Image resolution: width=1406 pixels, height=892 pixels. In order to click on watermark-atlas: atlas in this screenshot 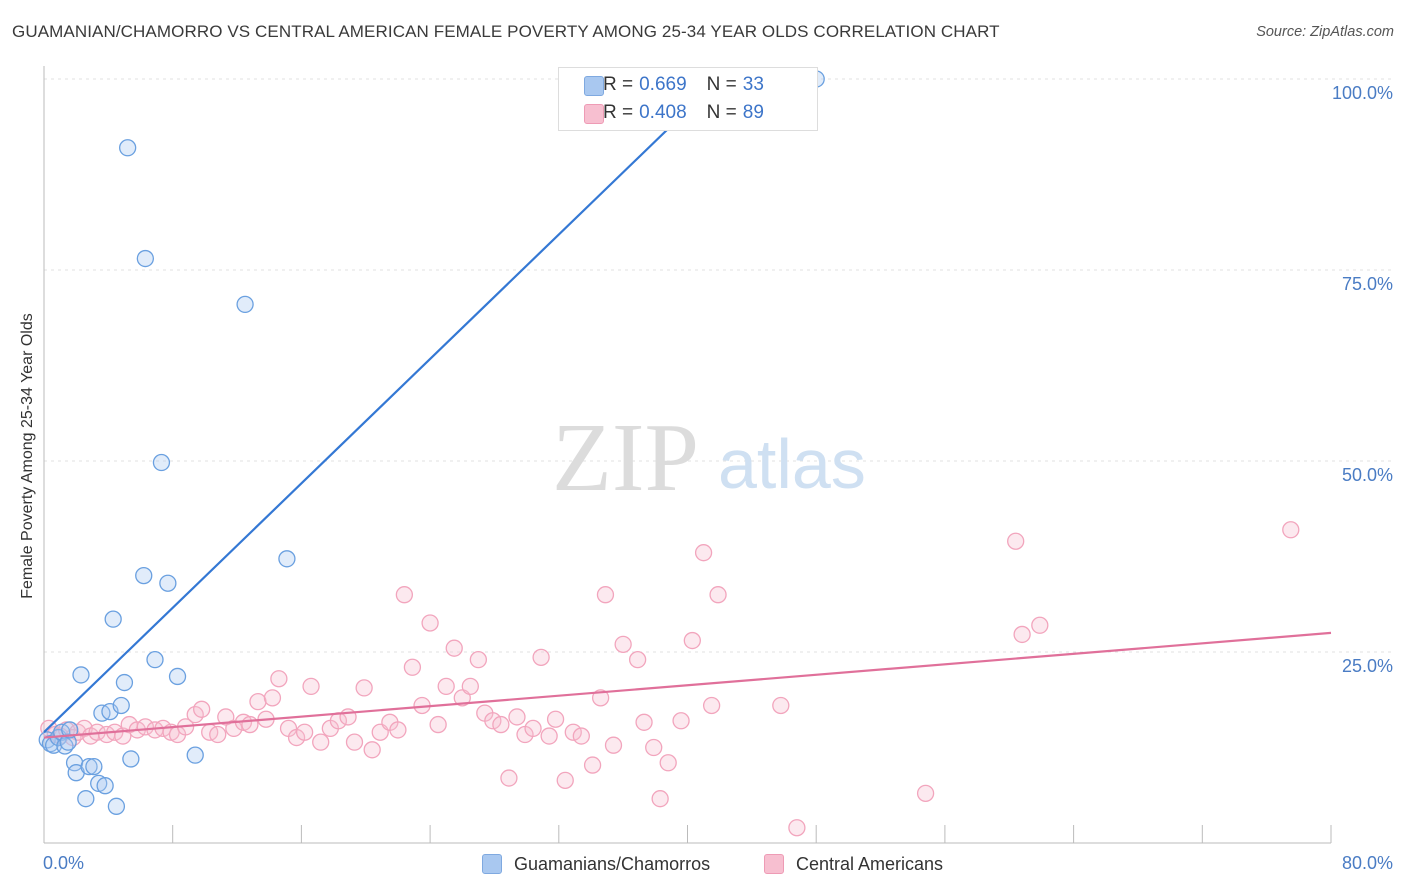, I will do `click(792, 464)`.